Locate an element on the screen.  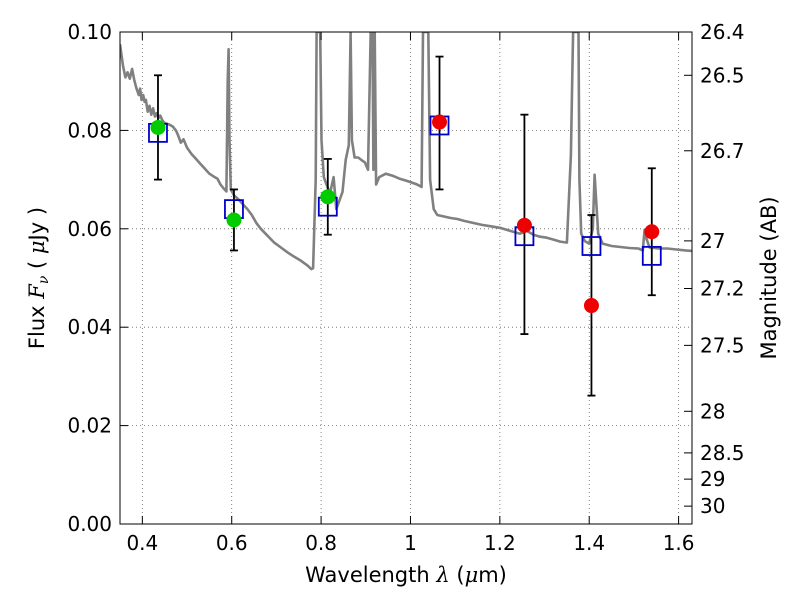
x-tick-label: 0.4 is located at coordinates (142, 543).